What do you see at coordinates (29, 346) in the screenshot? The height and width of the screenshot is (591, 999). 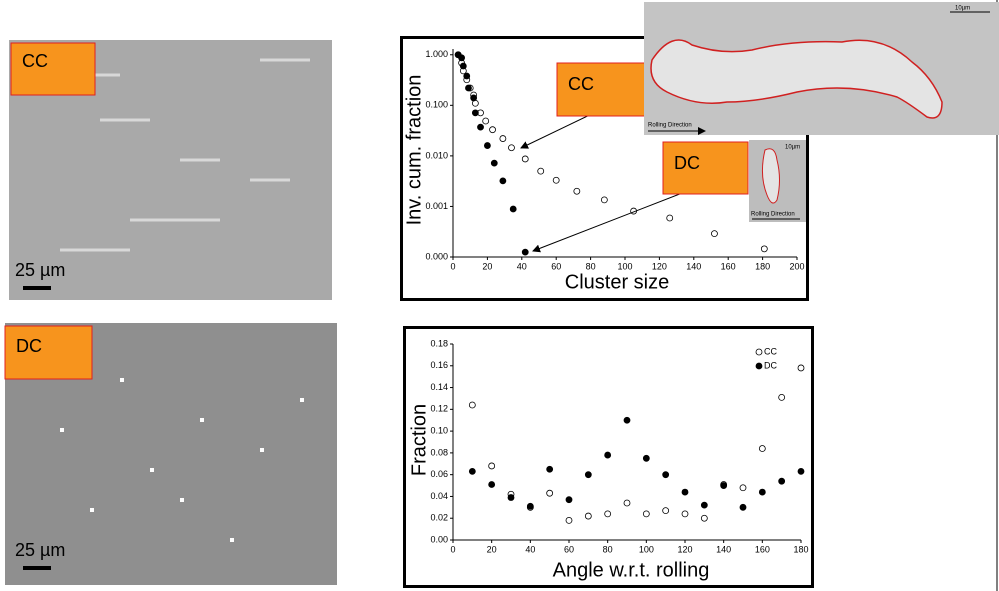 I see `panel-label: DC` at bounding box center [29, 346].